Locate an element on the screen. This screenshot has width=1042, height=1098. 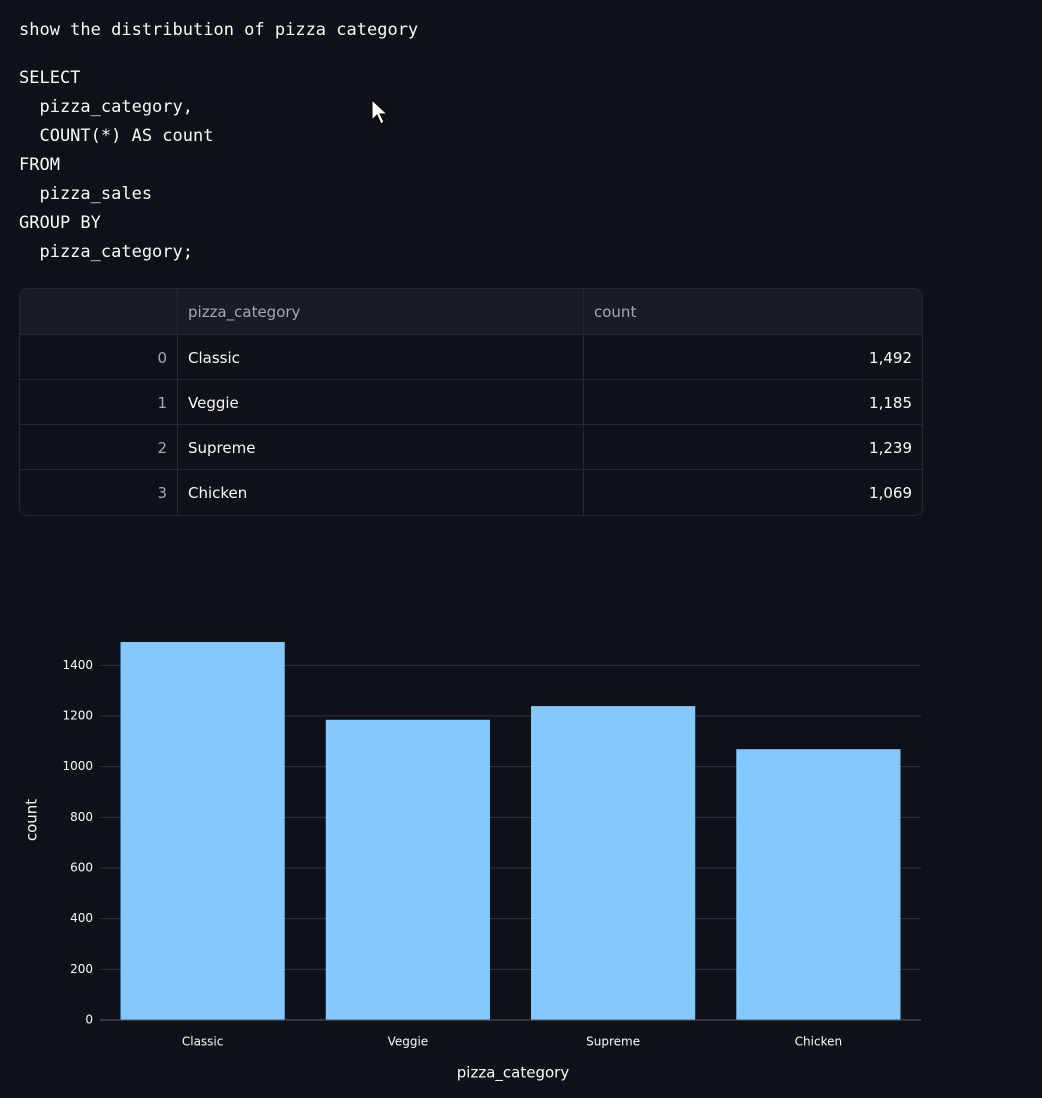
row-index: 2 is located at coordinates (162, 447).